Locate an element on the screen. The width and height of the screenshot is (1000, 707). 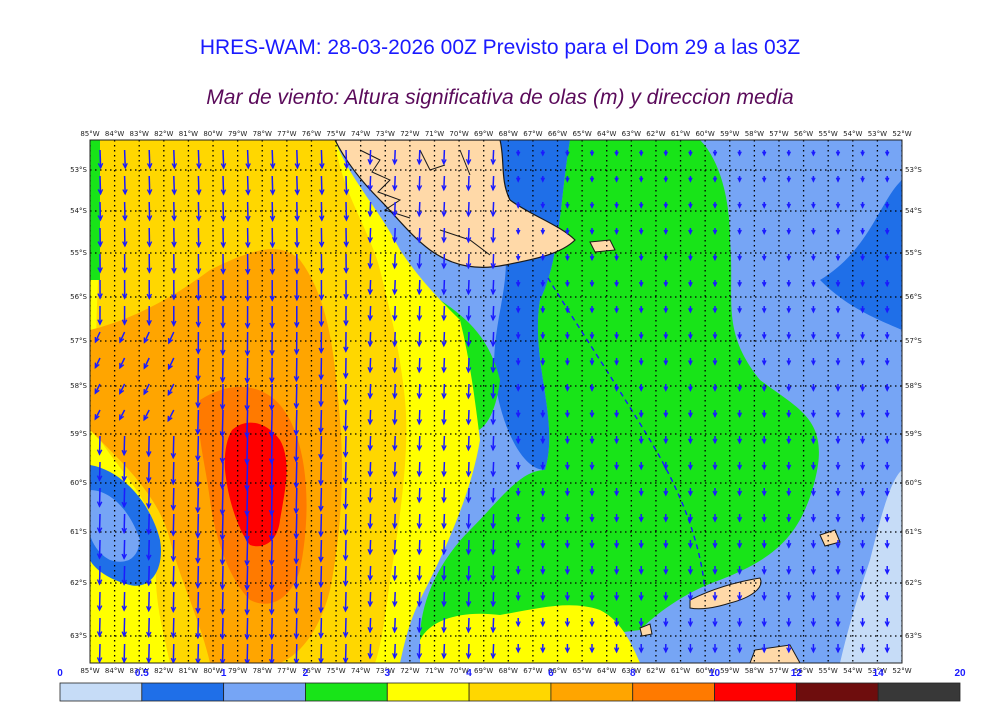
colorbar-segment is located at coordinates (837, 692).